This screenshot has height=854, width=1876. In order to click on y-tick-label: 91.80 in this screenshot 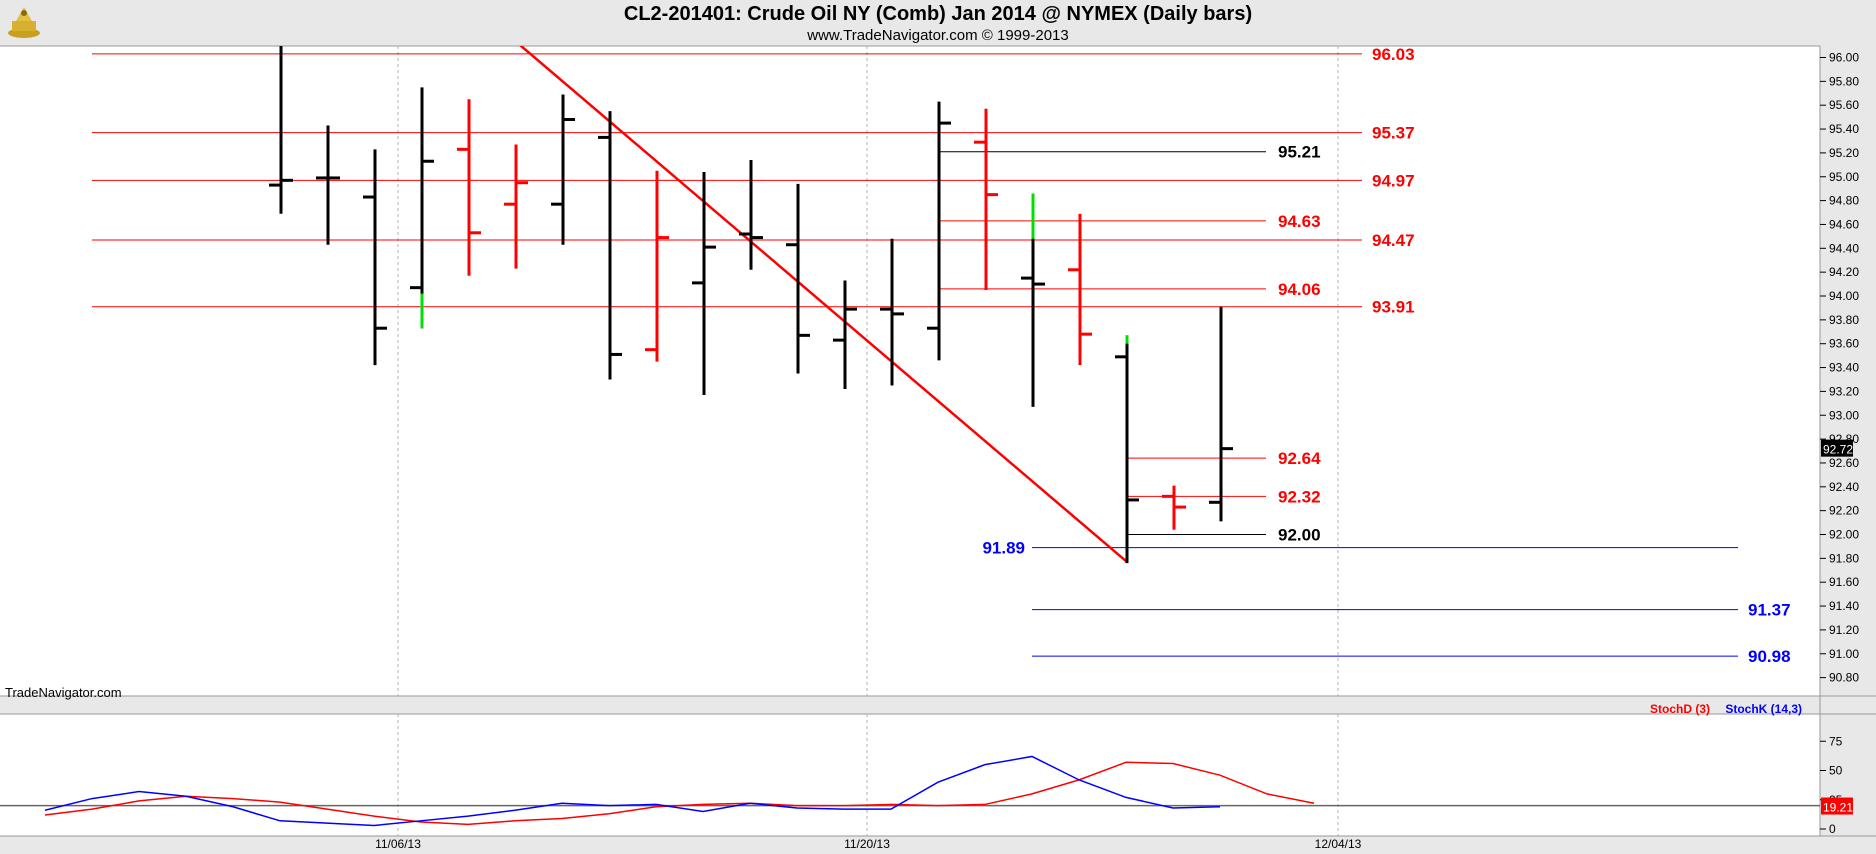, I will do `click(1844, 558)`.